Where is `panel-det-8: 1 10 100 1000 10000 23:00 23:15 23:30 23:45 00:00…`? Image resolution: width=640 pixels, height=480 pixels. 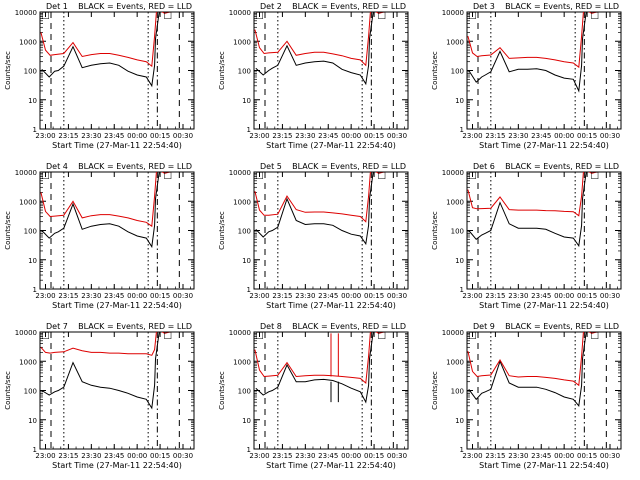
panel-det-8: 1 10 100 1000 10000 23:00 23:15 23:30 23:45 00:00… is located at coordinates (313, 396).